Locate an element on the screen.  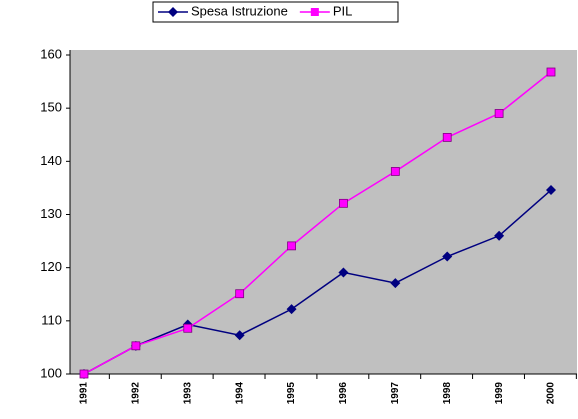
x-tick-label: 2000 is located at coordinates (551, 393).